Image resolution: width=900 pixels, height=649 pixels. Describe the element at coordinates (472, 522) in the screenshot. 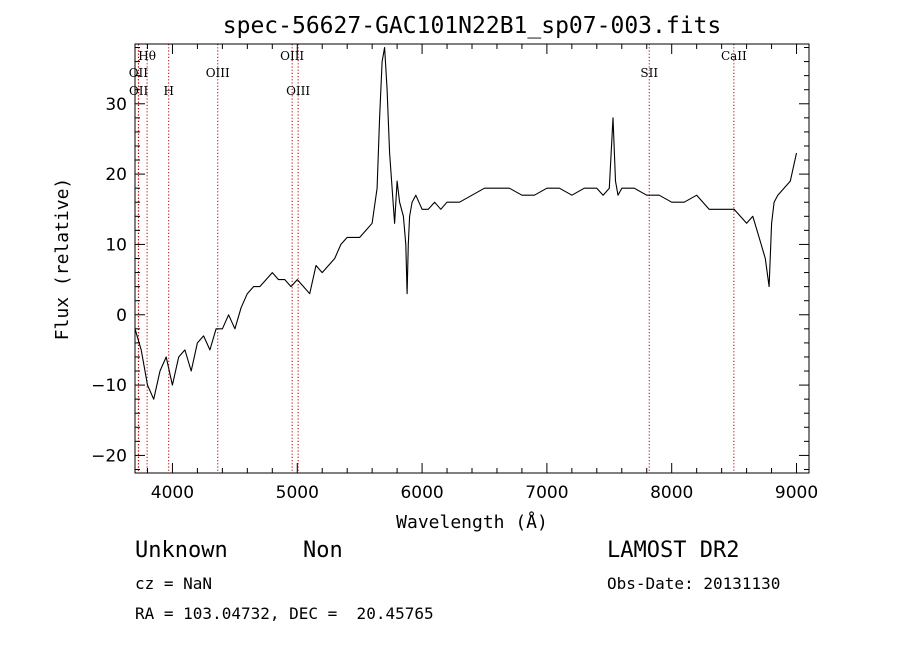

I see `x-axis-label: Wavelength (Å)` at that location.